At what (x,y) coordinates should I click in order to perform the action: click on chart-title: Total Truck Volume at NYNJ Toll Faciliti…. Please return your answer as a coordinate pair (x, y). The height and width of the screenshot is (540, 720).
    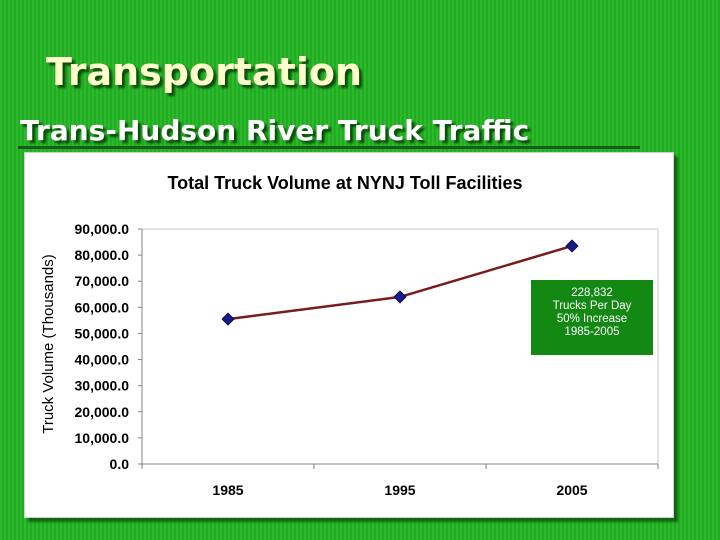
    Looking at the image, I should click on (344, 183).